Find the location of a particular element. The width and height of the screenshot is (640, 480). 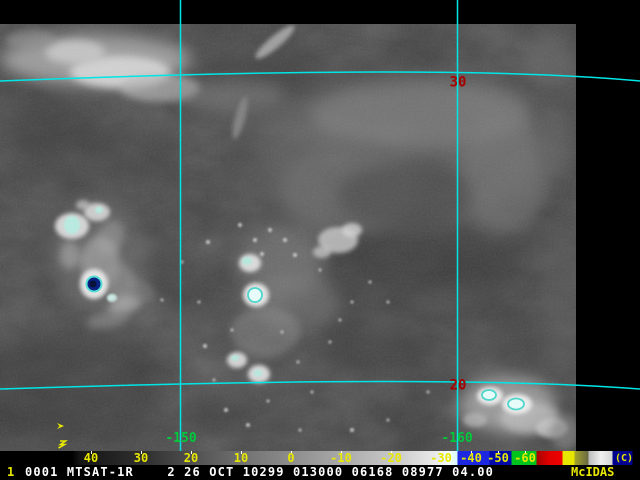

colorbar-tick-label: 0 is located at coordinates (291, 458).